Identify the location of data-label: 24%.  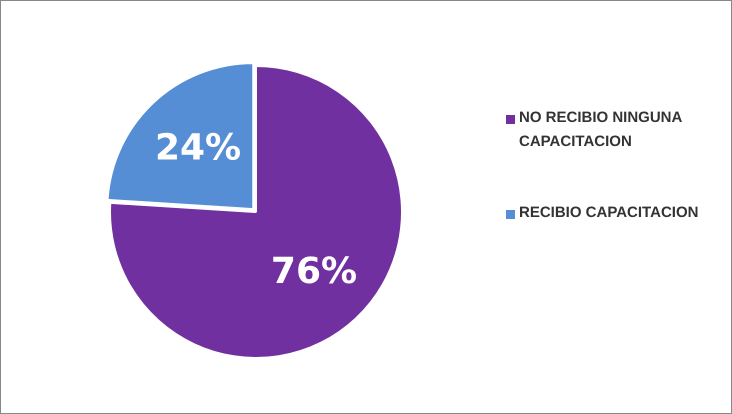
(198, 148).